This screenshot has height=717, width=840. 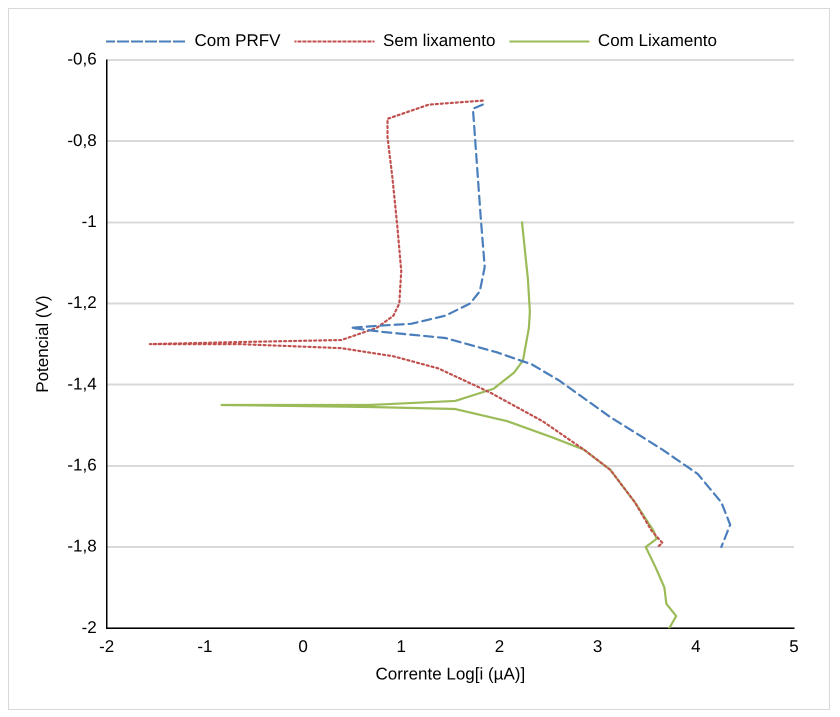 I want to click on x-tick-label: 4, so click(x=696, y=646).